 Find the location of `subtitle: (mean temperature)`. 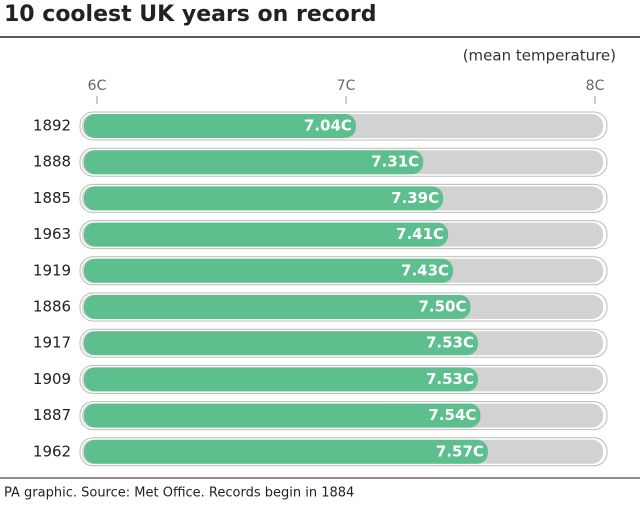

subtitle: (mean temperature) is located at coordinates (539, 56).